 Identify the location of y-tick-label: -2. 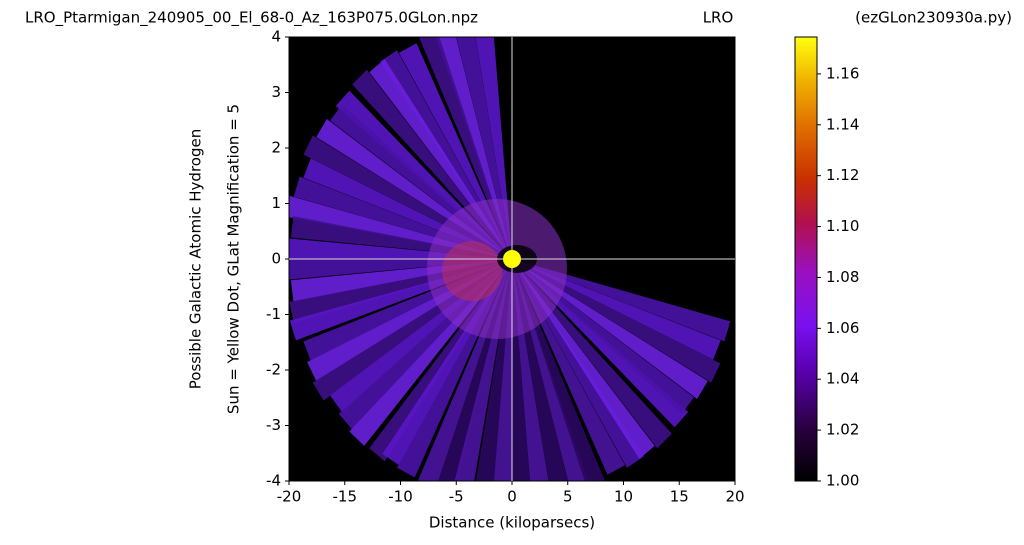
(273, 370).